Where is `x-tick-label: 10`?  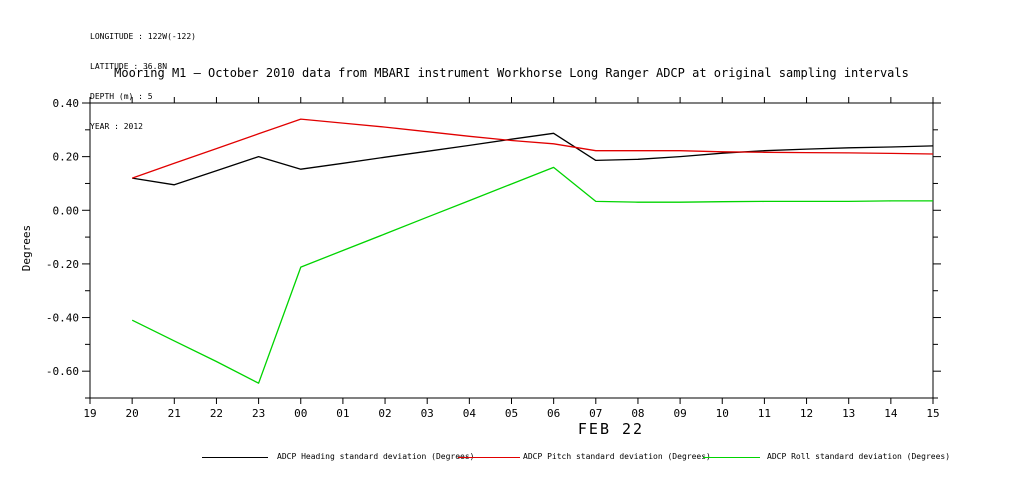 x-tick-label: 10 is located at coordinates (722, 413).